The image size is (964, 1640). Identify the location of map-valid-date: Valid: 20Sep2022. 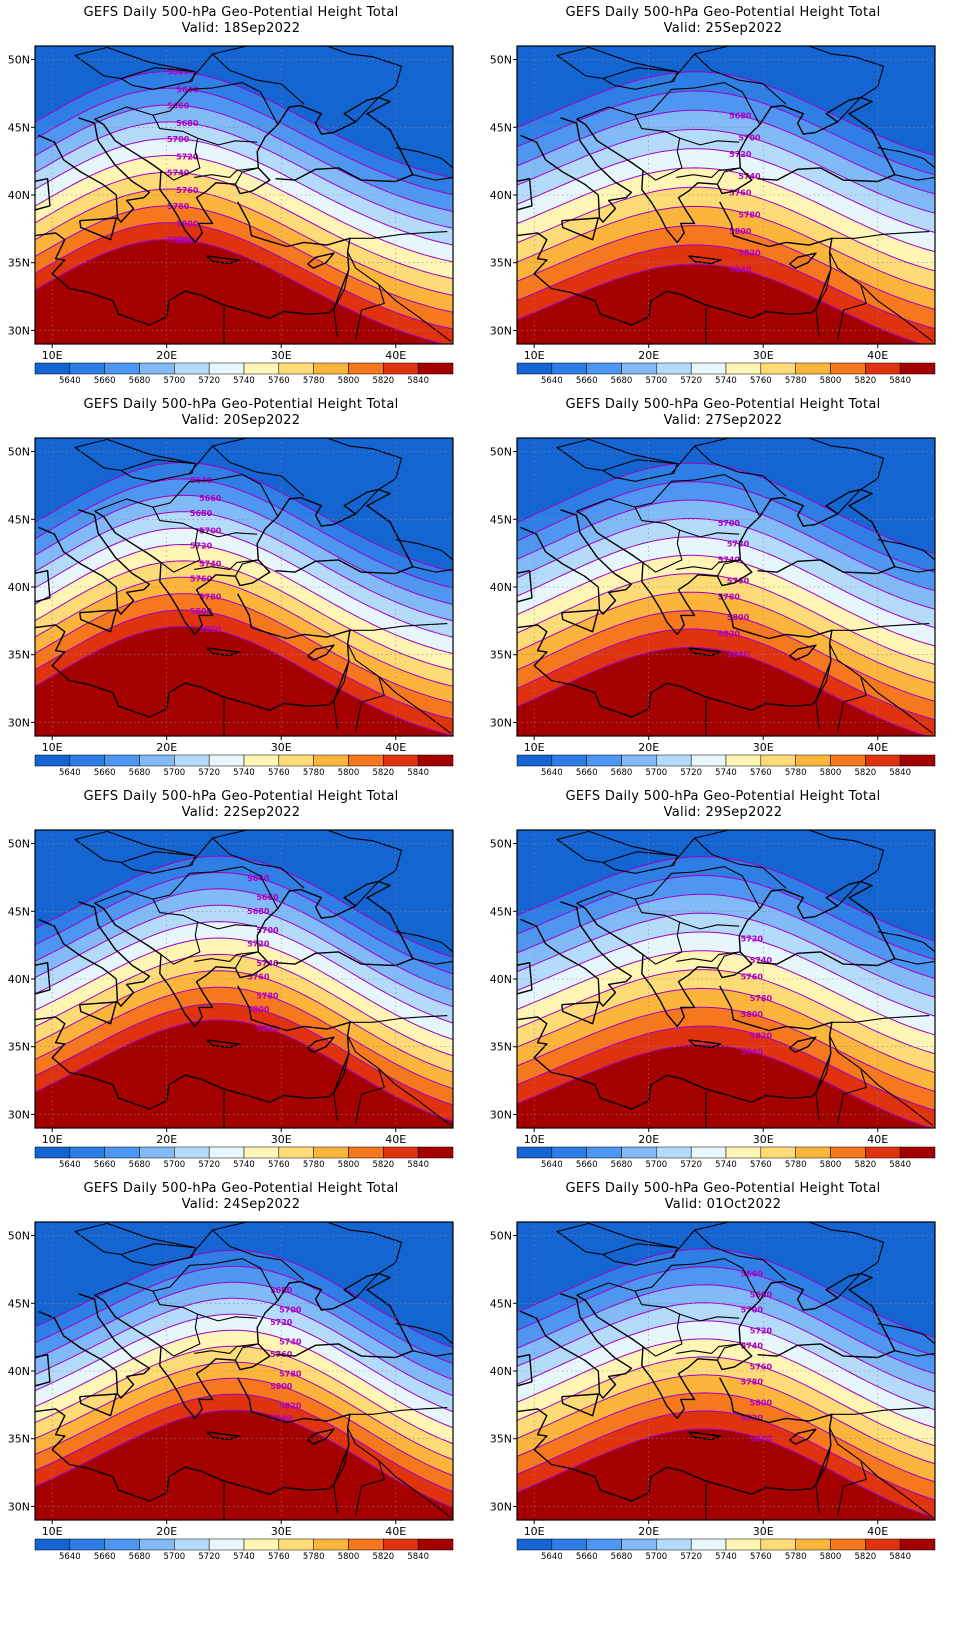
(241, 420).